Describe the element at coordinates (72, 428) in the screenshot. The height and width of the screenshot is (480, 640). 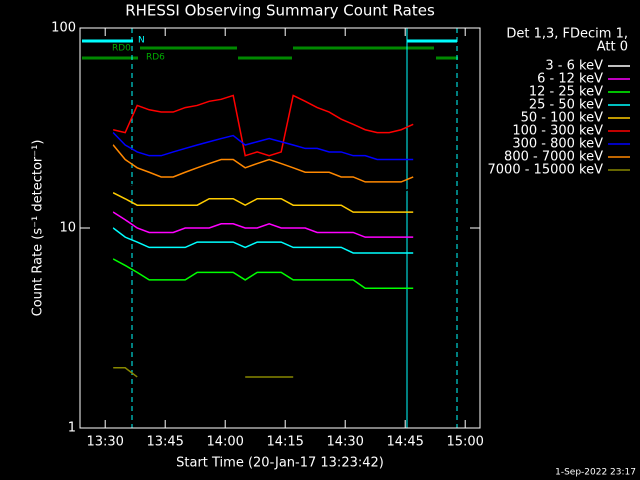
I see `y-tick-label: 1` at that location.